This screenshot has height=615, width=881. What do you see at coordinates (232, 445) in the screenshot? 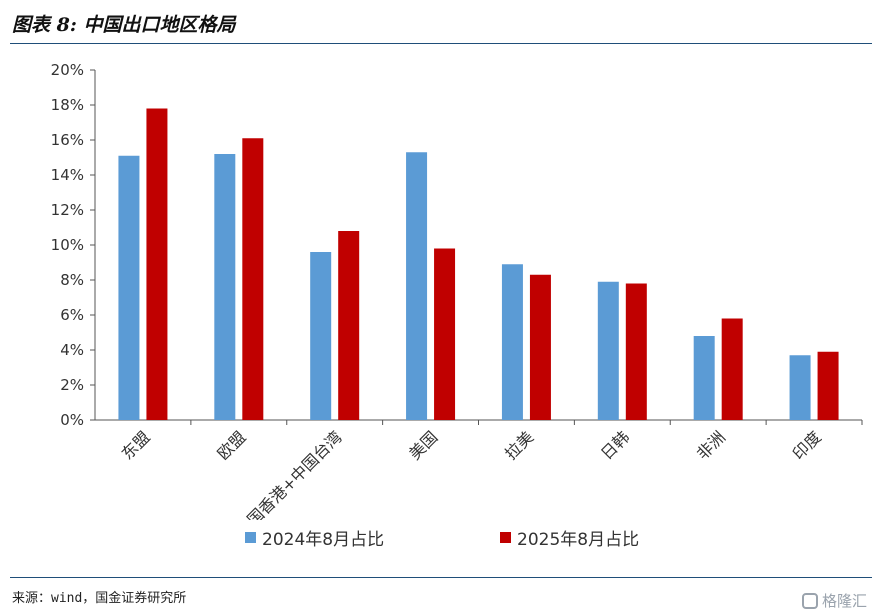
I see `x-tick-label: 欧盟` at bounding box center [232, 445].